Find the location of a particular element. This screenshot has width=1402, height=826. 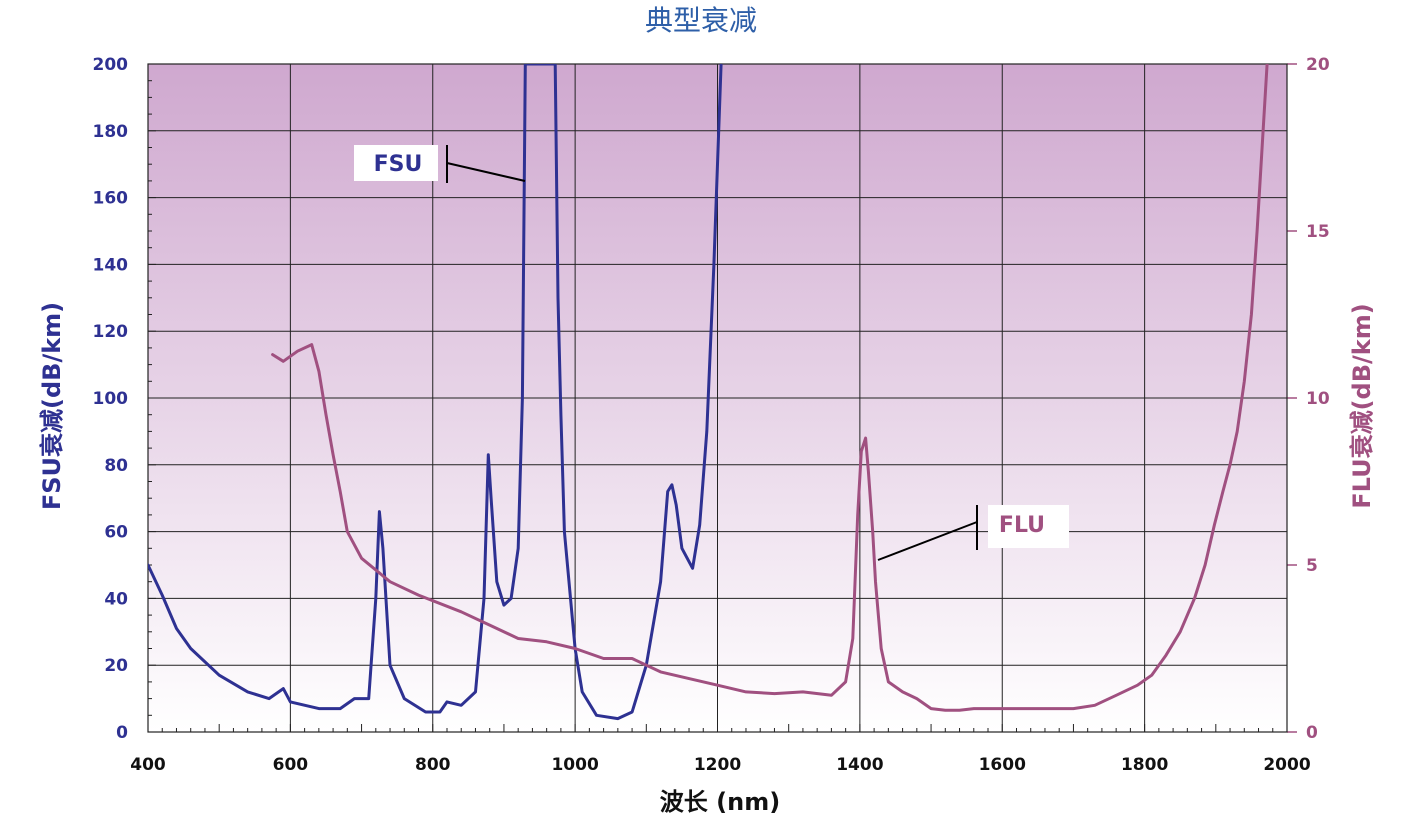

flu-callout-leader is located at coordinates (927, 541).